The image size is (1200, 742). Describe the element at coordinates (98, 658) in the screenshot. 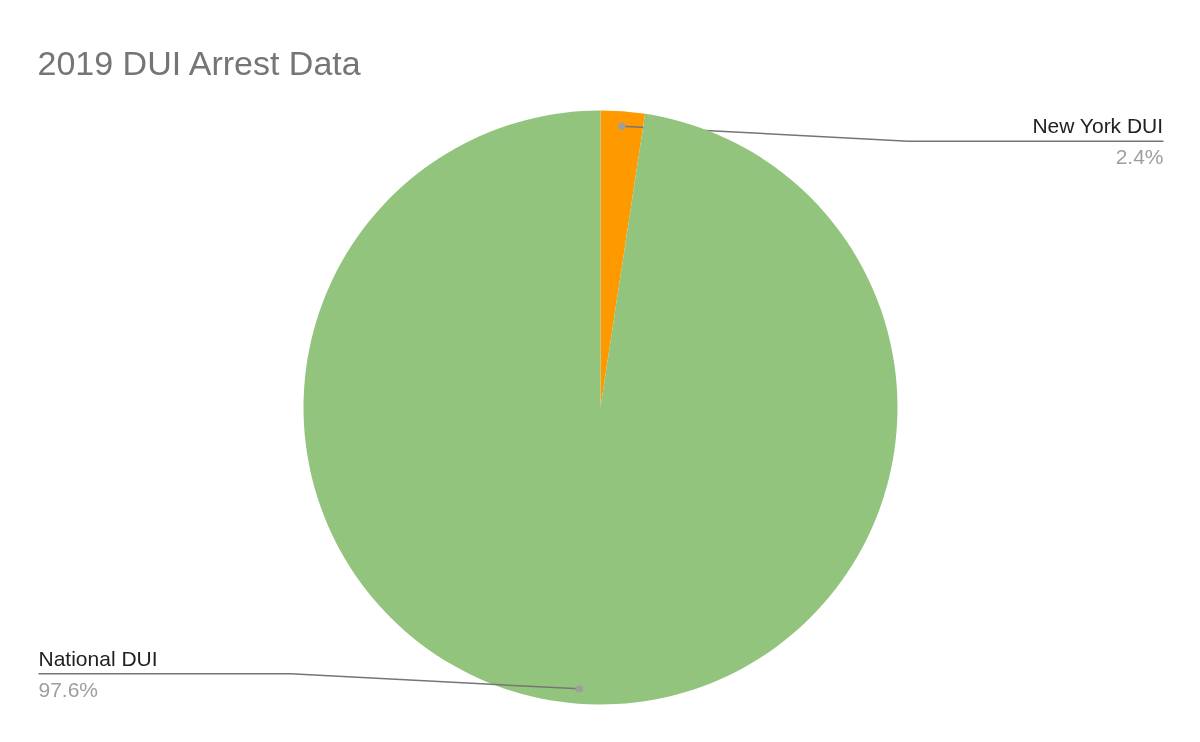

I see `slice-label: National DUI` at that location.